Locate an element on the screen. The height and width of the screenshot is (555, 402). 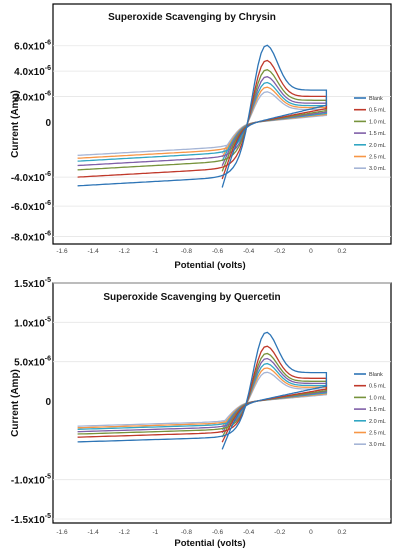
y-tick-label: 1.0x10⁻⁵ is located at coordinates (32, 322).